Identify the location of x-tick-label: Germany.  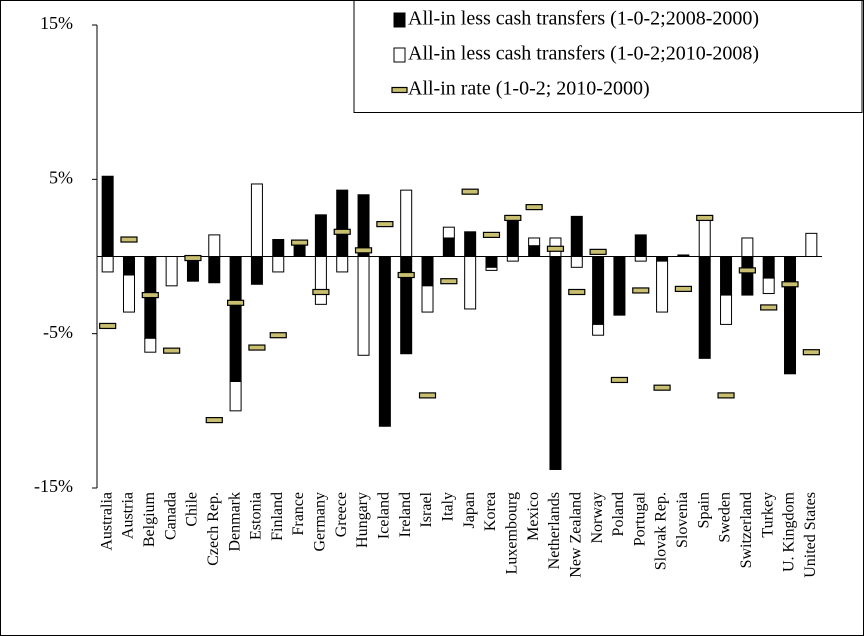
(320, 522).